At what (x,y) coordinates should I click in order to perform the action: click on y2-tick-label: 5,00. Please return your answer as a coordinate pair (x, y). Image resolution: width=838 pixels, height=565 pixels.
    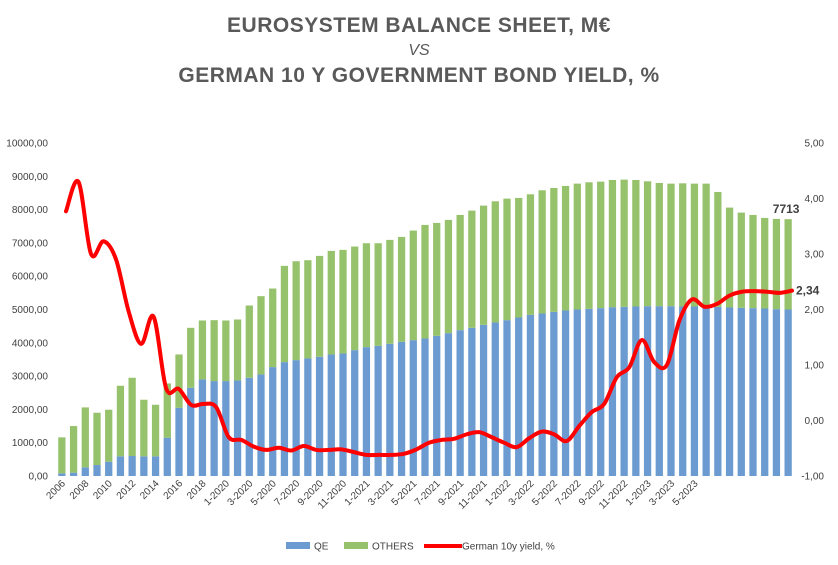
    Looking at the image, I should click on (815, 144).